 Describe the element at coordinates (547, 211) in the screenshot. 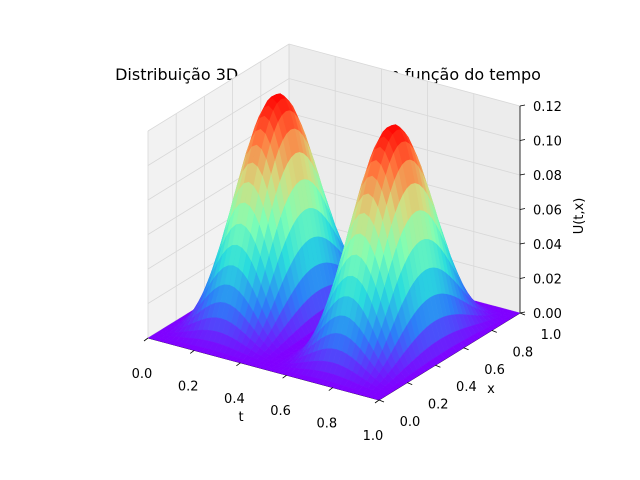

I see `z-tick-label: 0.06` at that location.